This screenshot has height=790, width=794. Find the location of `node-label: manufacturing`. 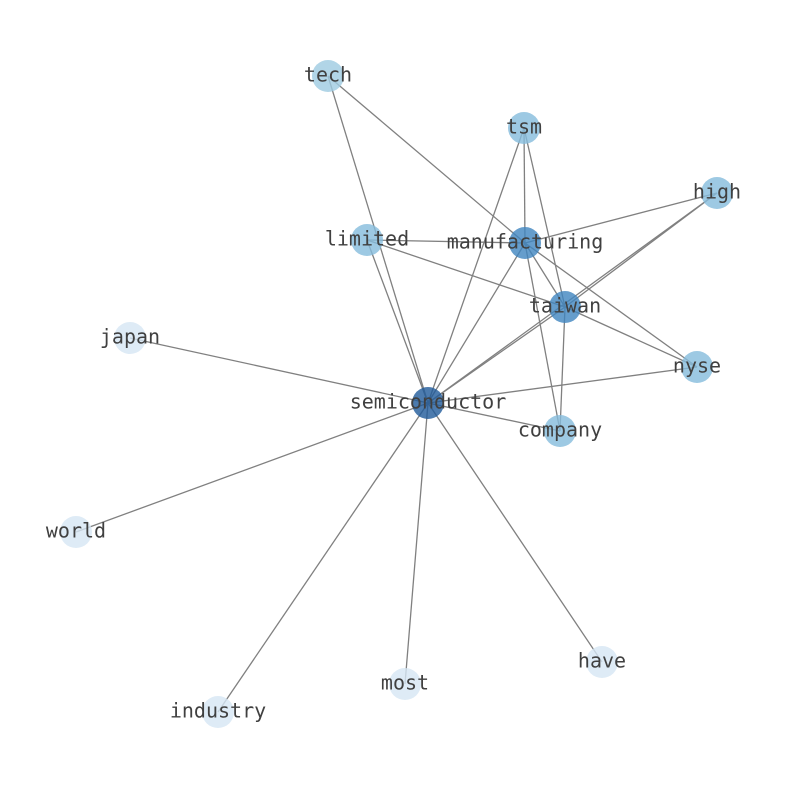

node-label: manufacturing is located at coordinates (525, 242).